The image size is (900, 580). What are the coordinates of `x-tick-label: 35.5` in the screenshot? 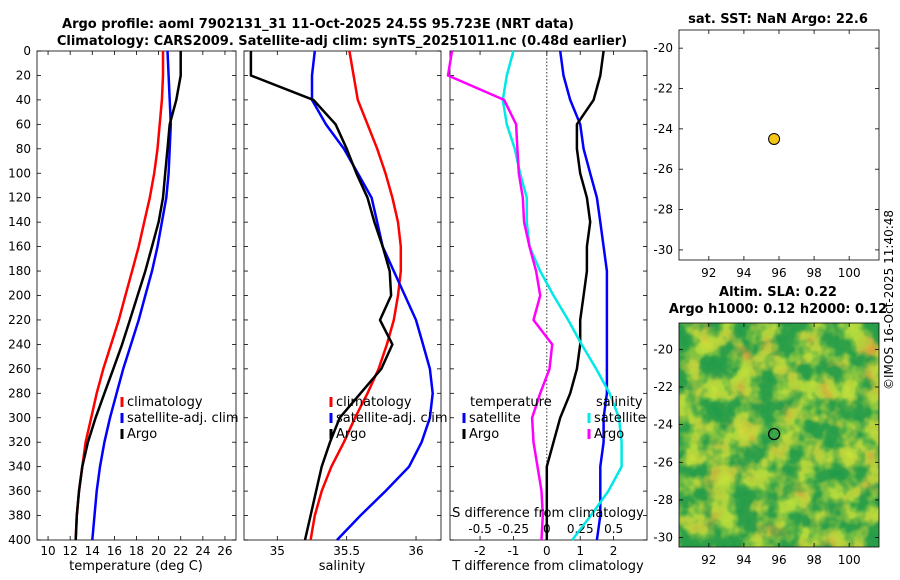 It's located at (346, 551).